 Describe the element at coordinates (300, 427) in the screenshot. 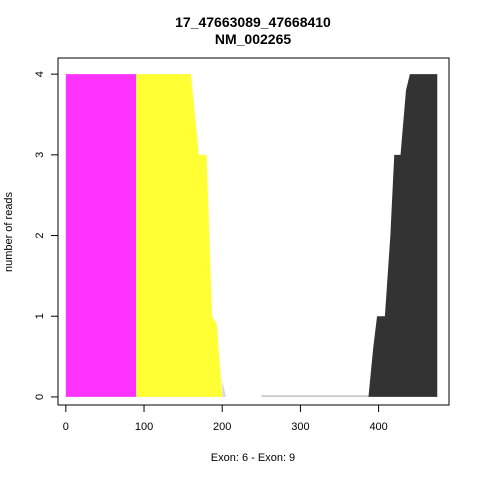

I see `x-tick-label: 300` at that location.